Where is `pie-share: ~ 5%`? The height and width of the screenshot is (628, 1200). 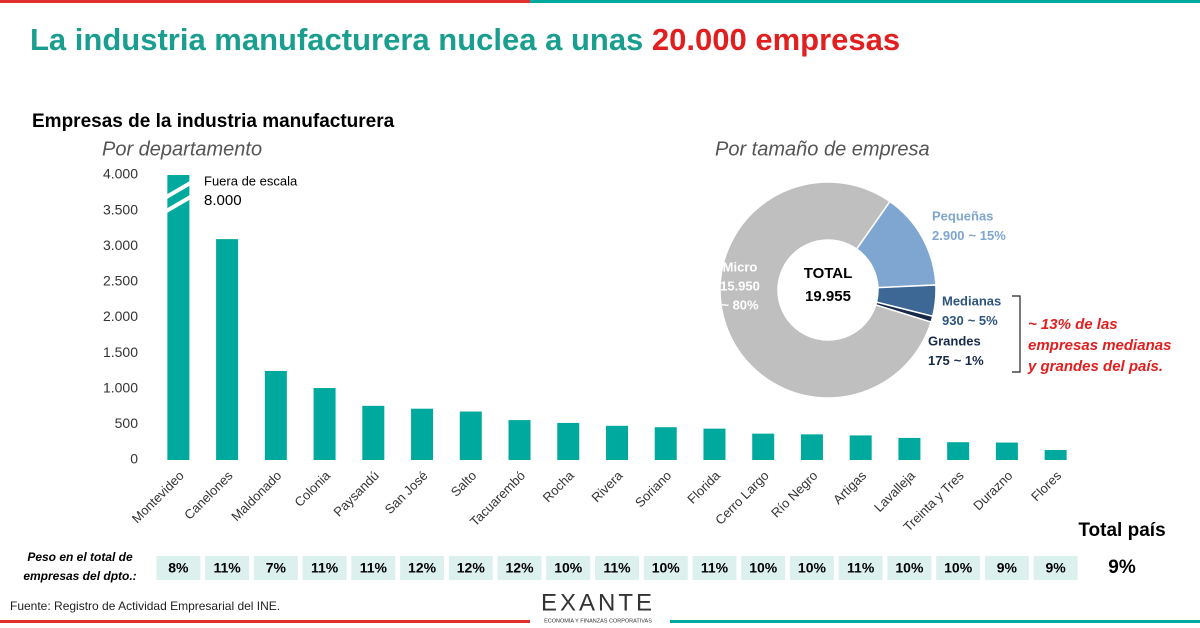 pie-share: ~ 5% is located at coordinates (983, 320).